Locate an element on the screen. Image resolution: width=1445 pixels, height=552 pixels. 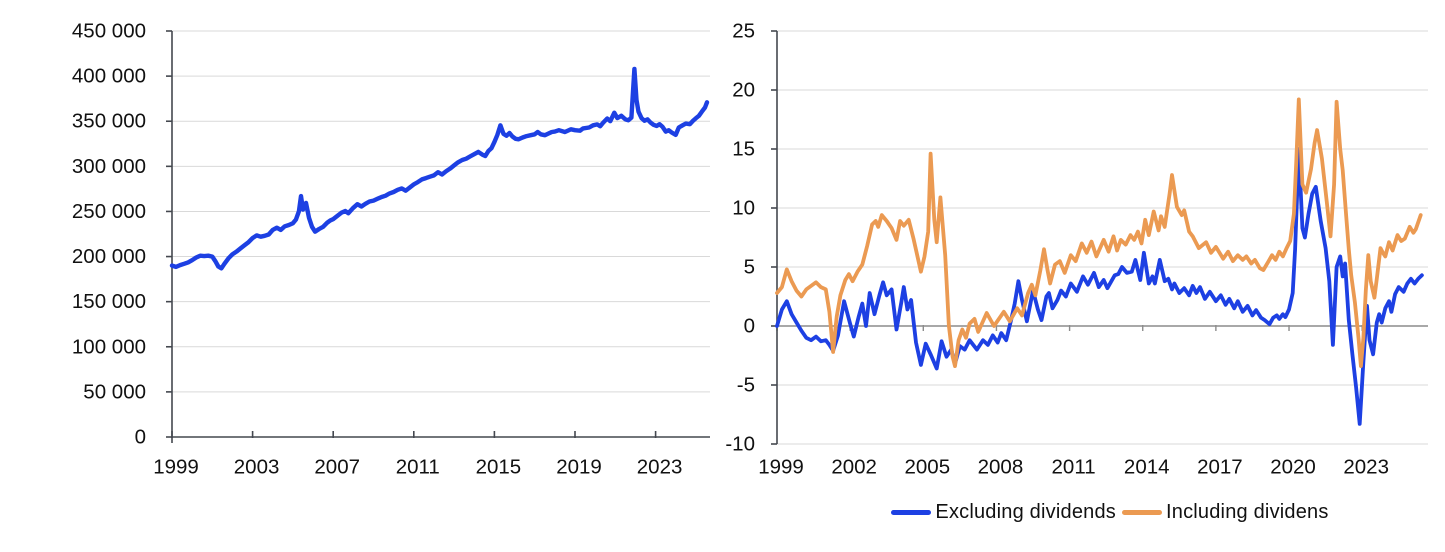
excluding-dividends-line-swatch is located at coordinates (911, 512).